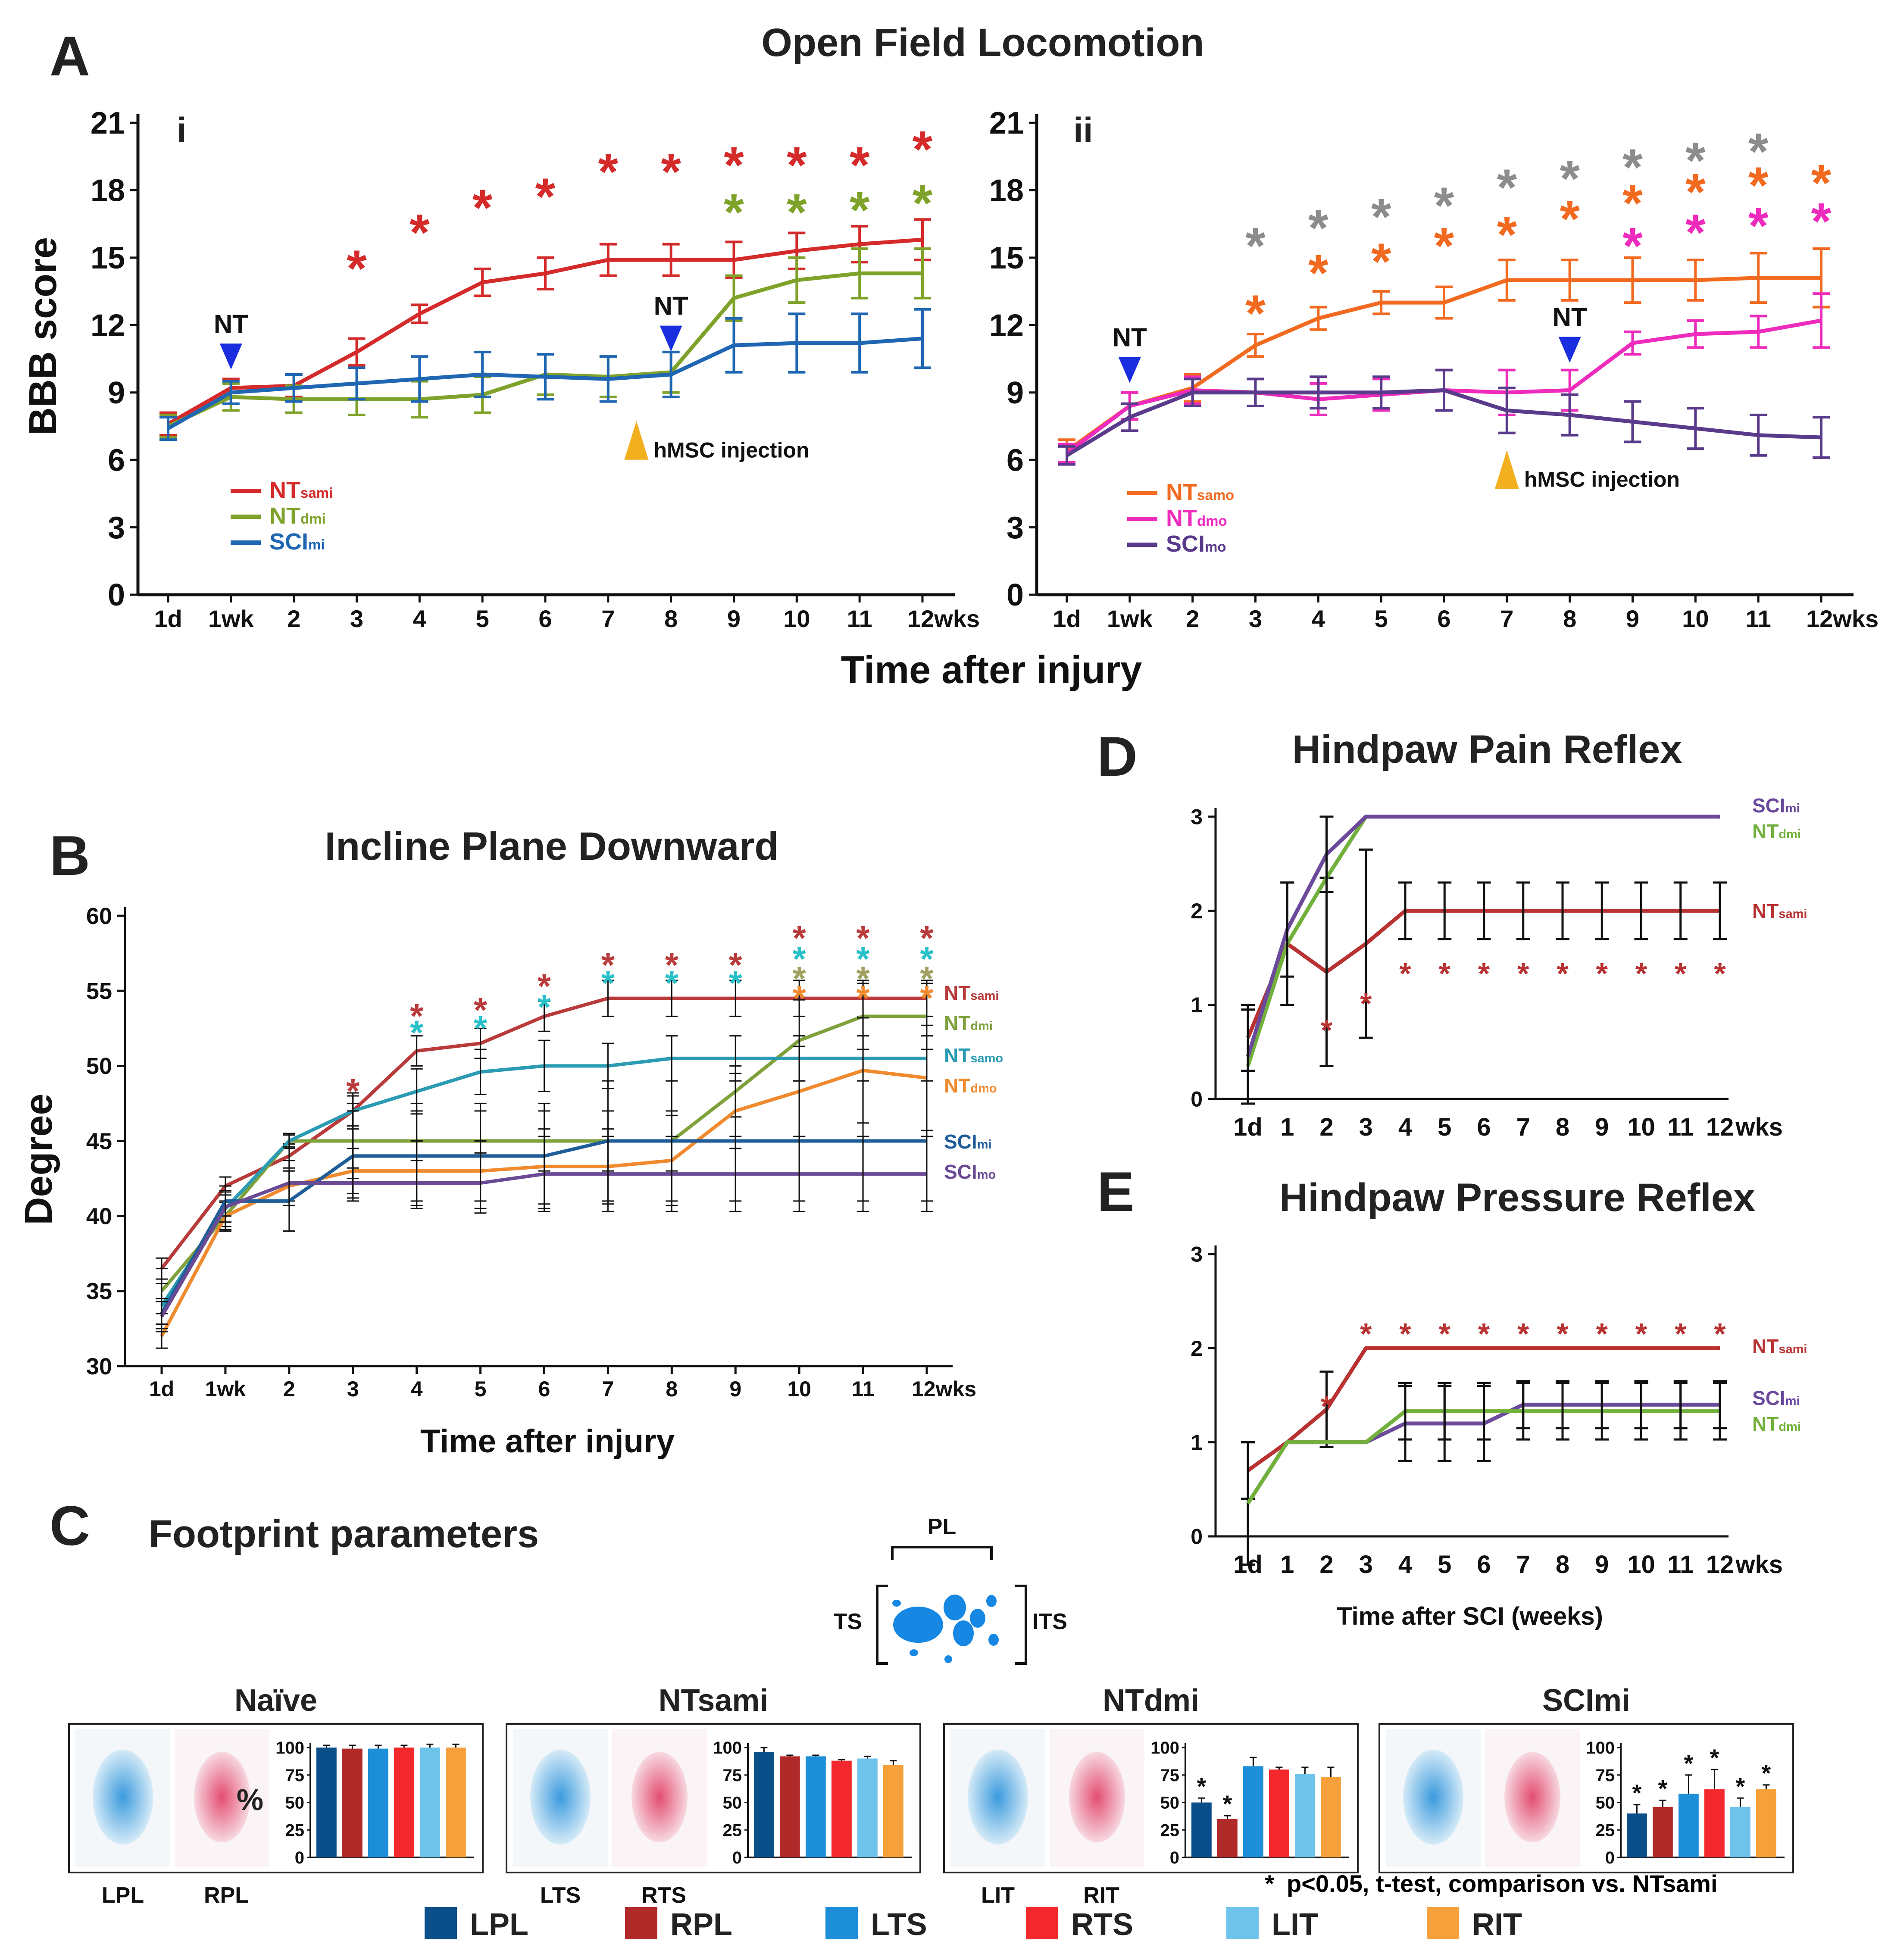  Describe the element at coordinates (841, 1923) in the screenshot. I see `legend-swatch-lts` at that location.